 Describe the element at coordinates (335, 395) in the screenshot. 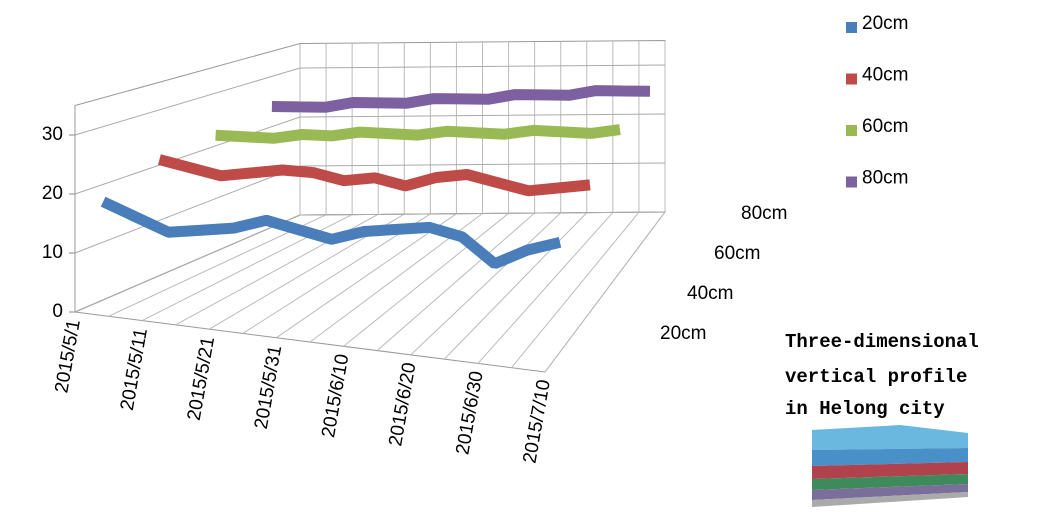

I see `x-tick-label: 2015/6/10` at that location.